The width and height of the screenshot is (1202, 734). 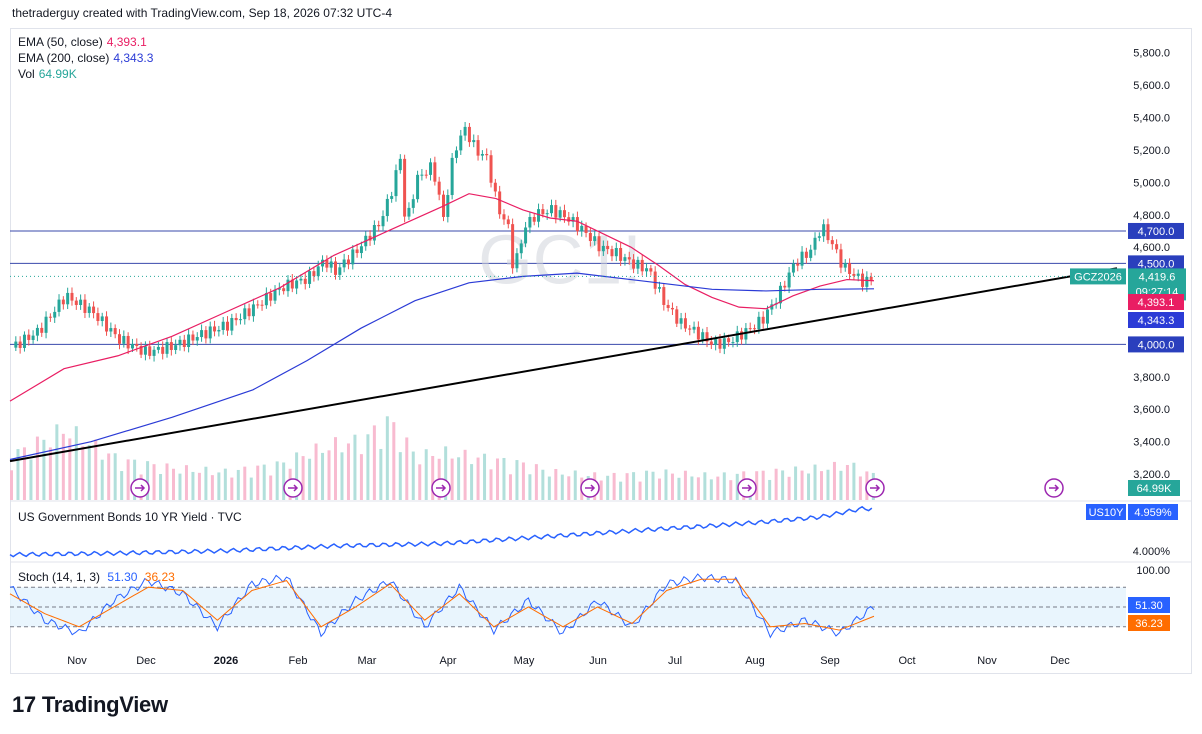 What do you see at coordinates (906, 661) in the screenshot?
I see `x-tick-label: Oct` at bounding box center [906, 661].